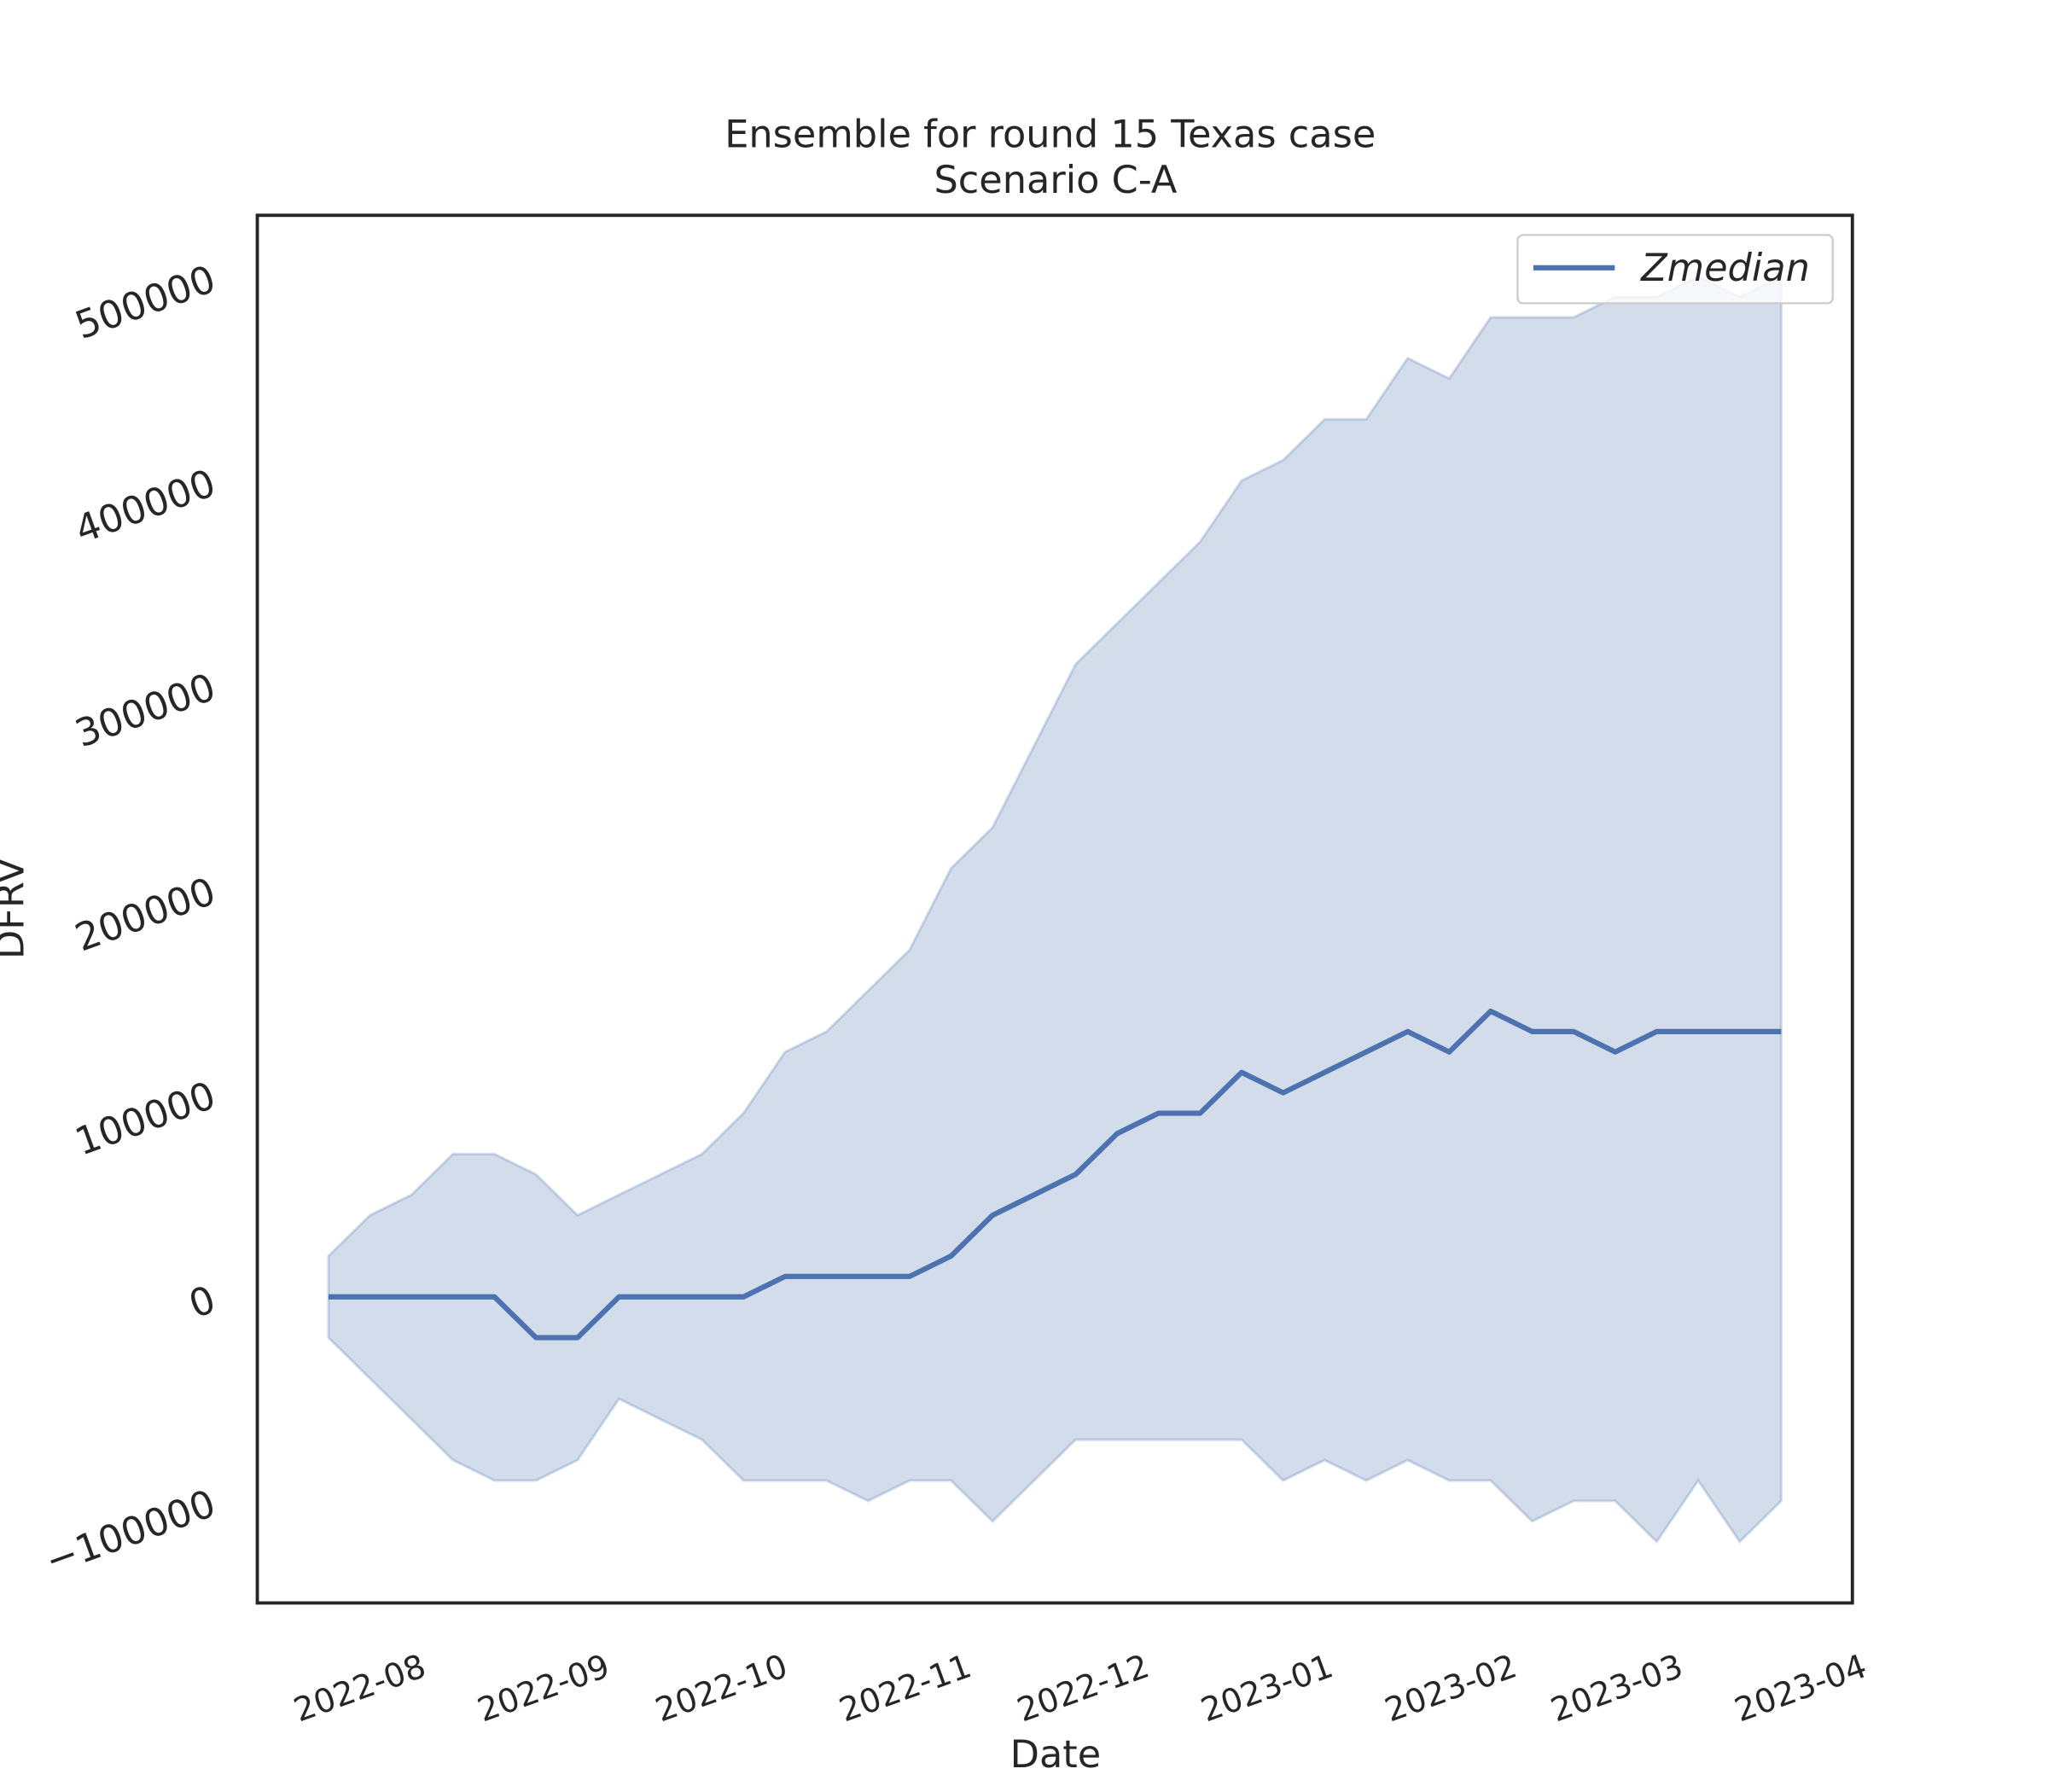 This screenshot has height=1792, width=2048. What do you see at coordinates (1725, 268) in the screenshot?
I see `legend-label: Zmedian` at bounding box center [1725, 268].